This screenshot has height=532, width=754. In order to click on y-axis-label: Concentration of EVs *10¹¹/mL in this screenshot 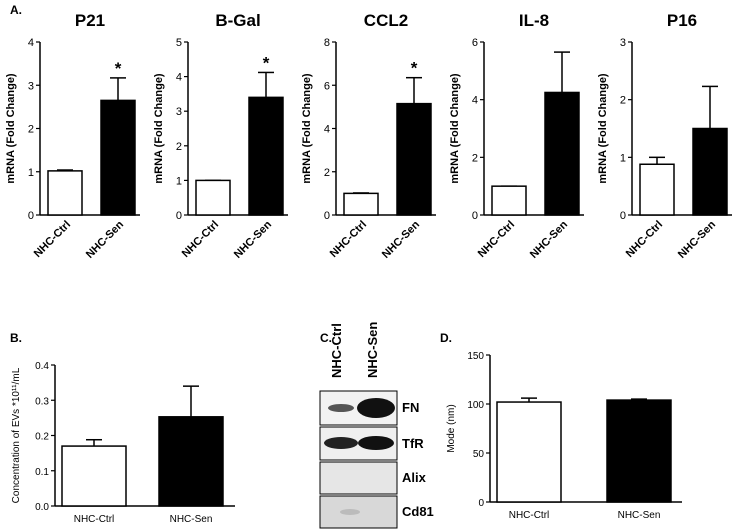, I will do `click(16, 435)`.